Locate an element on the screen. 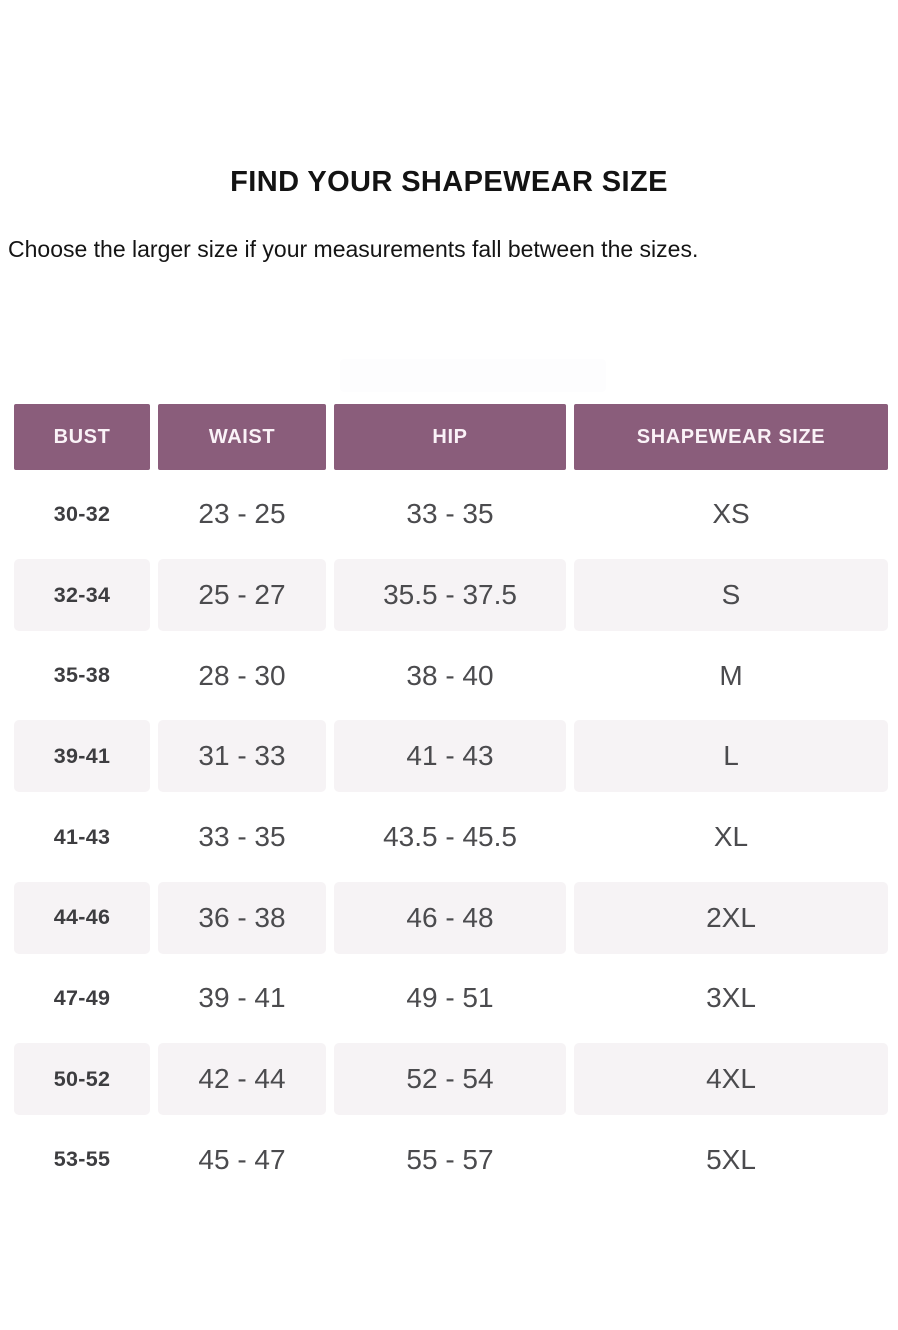 The height and width of the screenshot is (1330, 898). cell-hip: 52 - 54 is located at coordinates (450, 1079).